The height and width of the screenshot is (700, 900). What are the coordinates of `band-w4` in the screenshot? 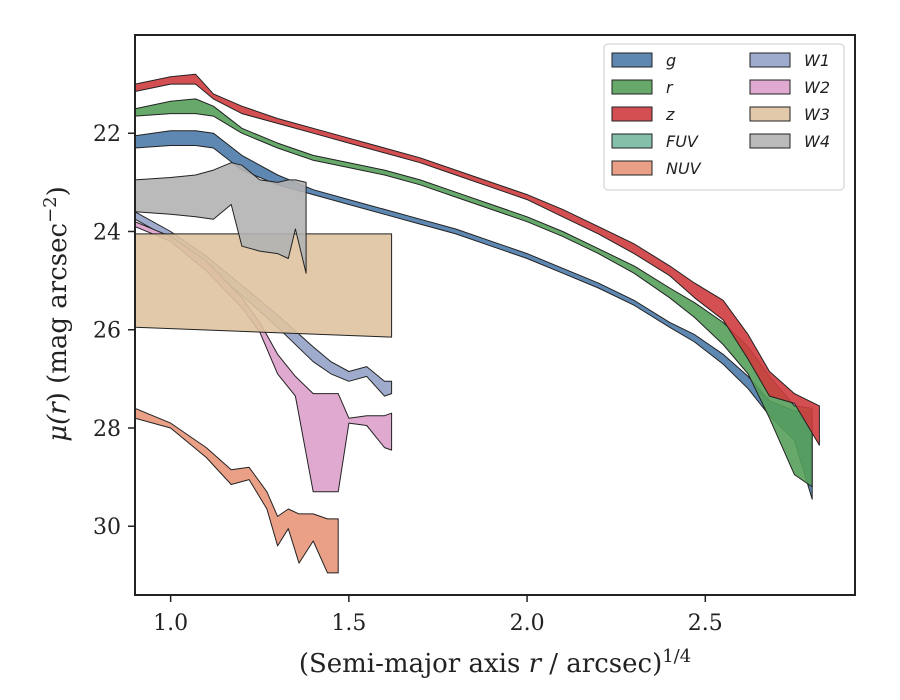 It's located at (221, 218).